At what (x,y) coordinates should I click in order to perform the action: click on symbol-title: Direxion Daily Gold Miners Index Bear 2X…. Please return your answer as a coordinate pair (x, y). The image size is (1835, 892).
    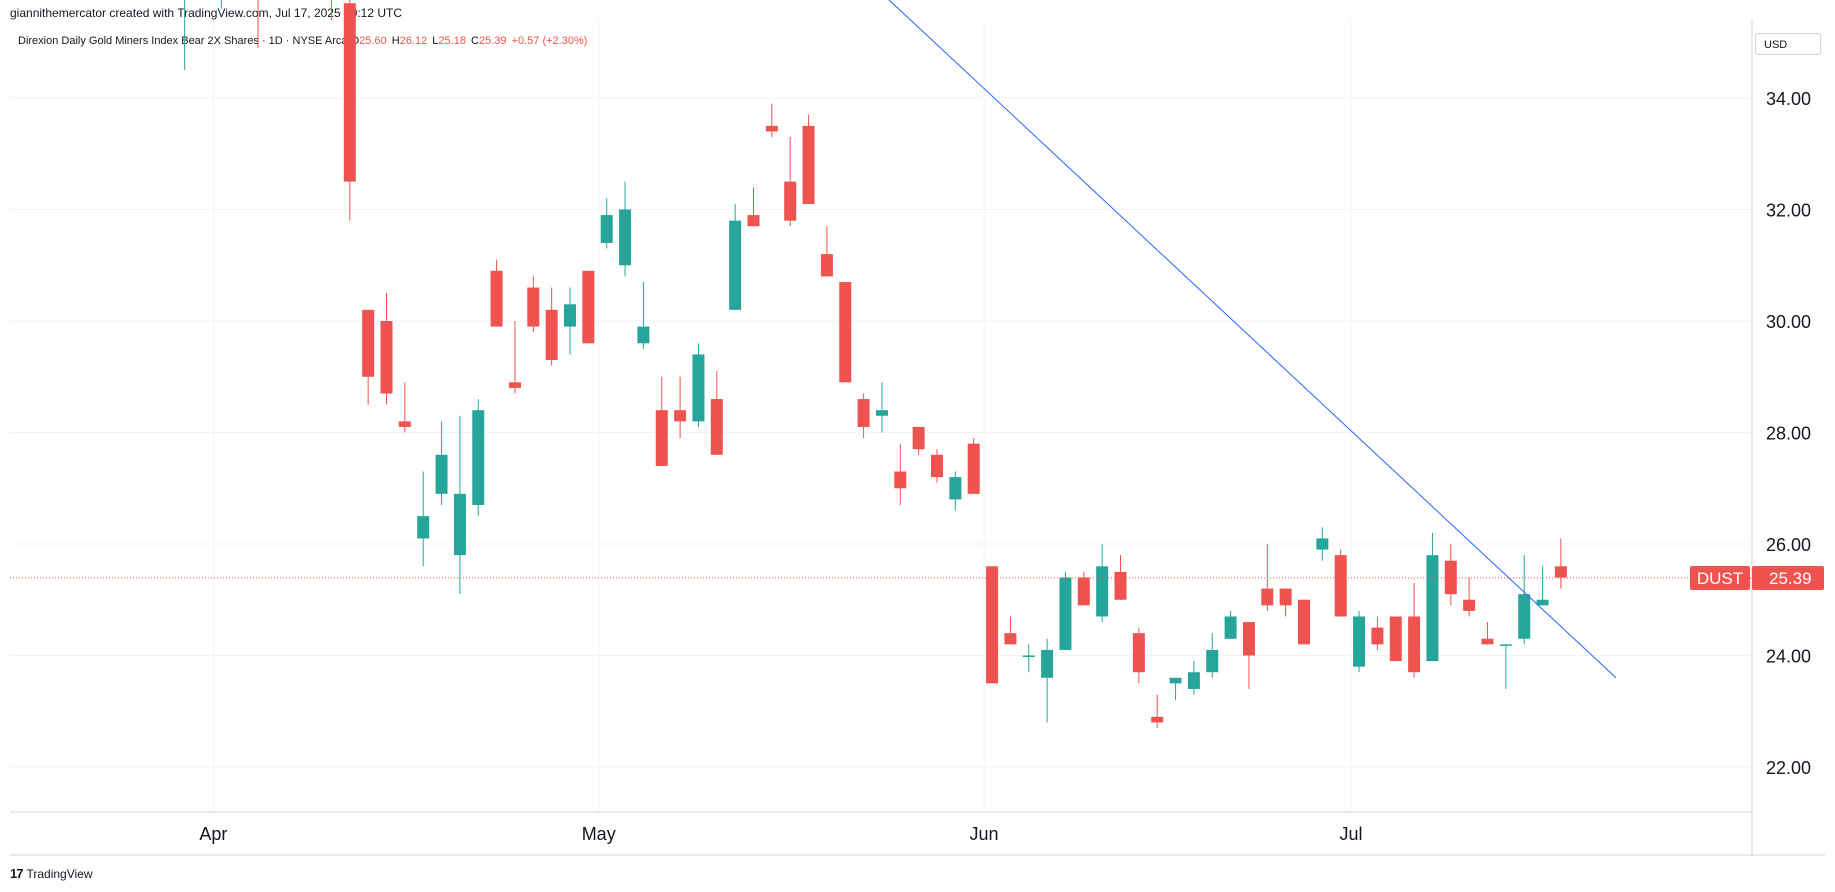
    Looking at the image, I should click on (183, 41).